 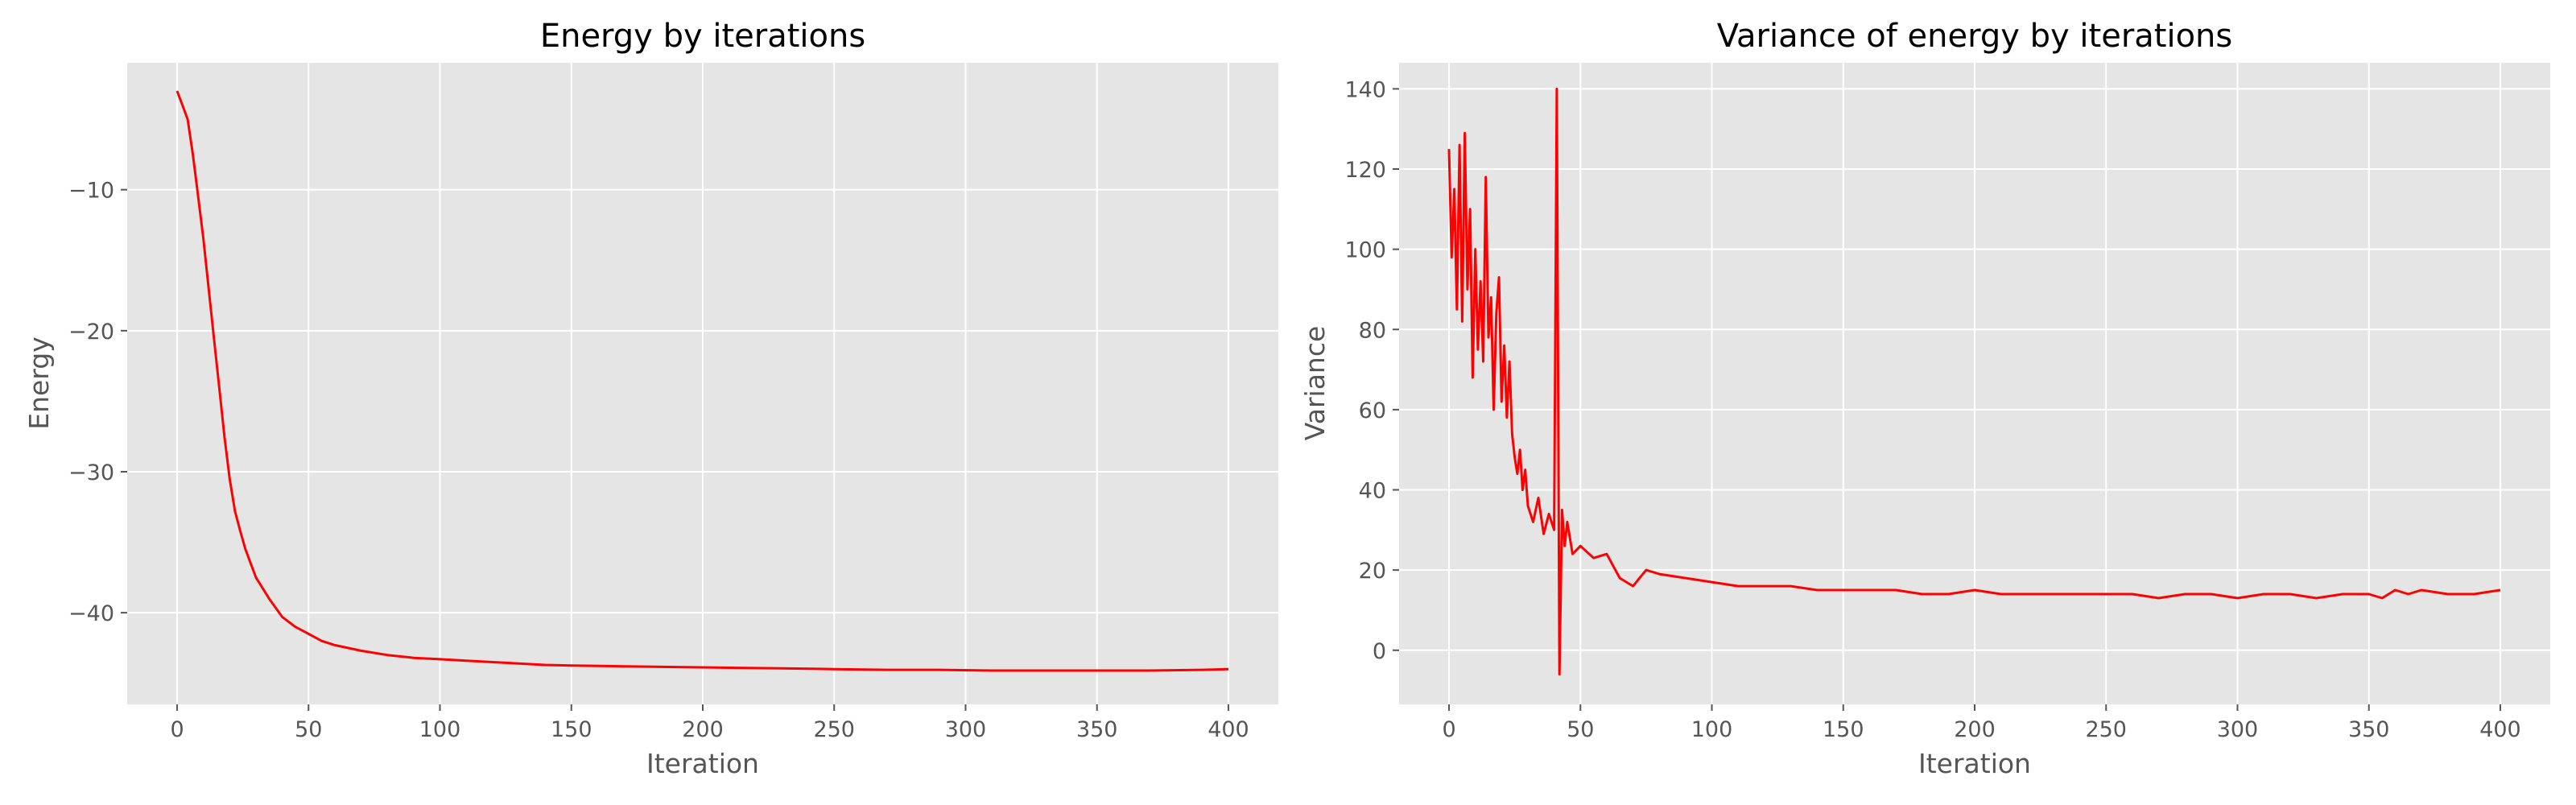 I want to click on variance-y-ticks: 0 20 40 60 80 100 120 140, so click(x=1371, y=370).